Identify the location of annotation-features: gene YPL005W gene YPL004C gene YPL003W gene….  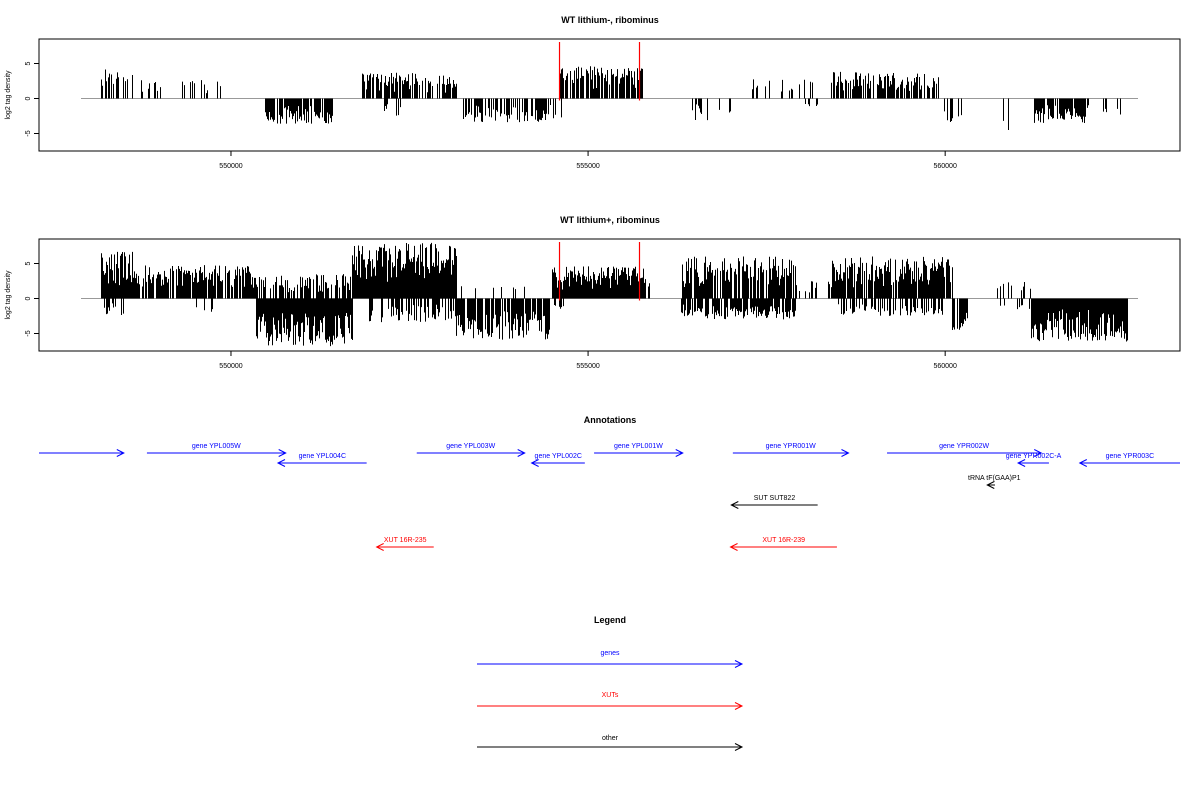
(609, 497).